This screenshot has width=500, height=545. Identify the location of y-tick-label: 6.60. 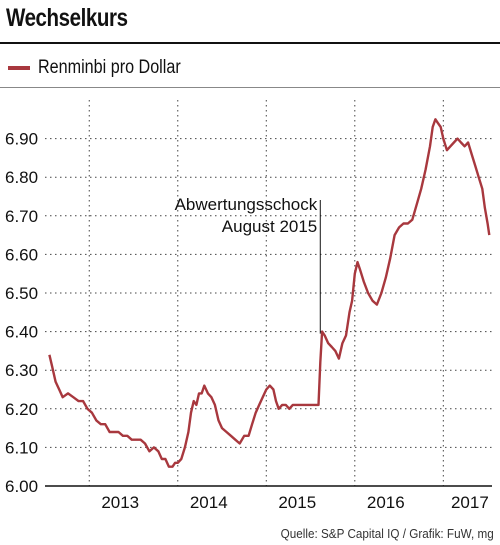
(21, 254).